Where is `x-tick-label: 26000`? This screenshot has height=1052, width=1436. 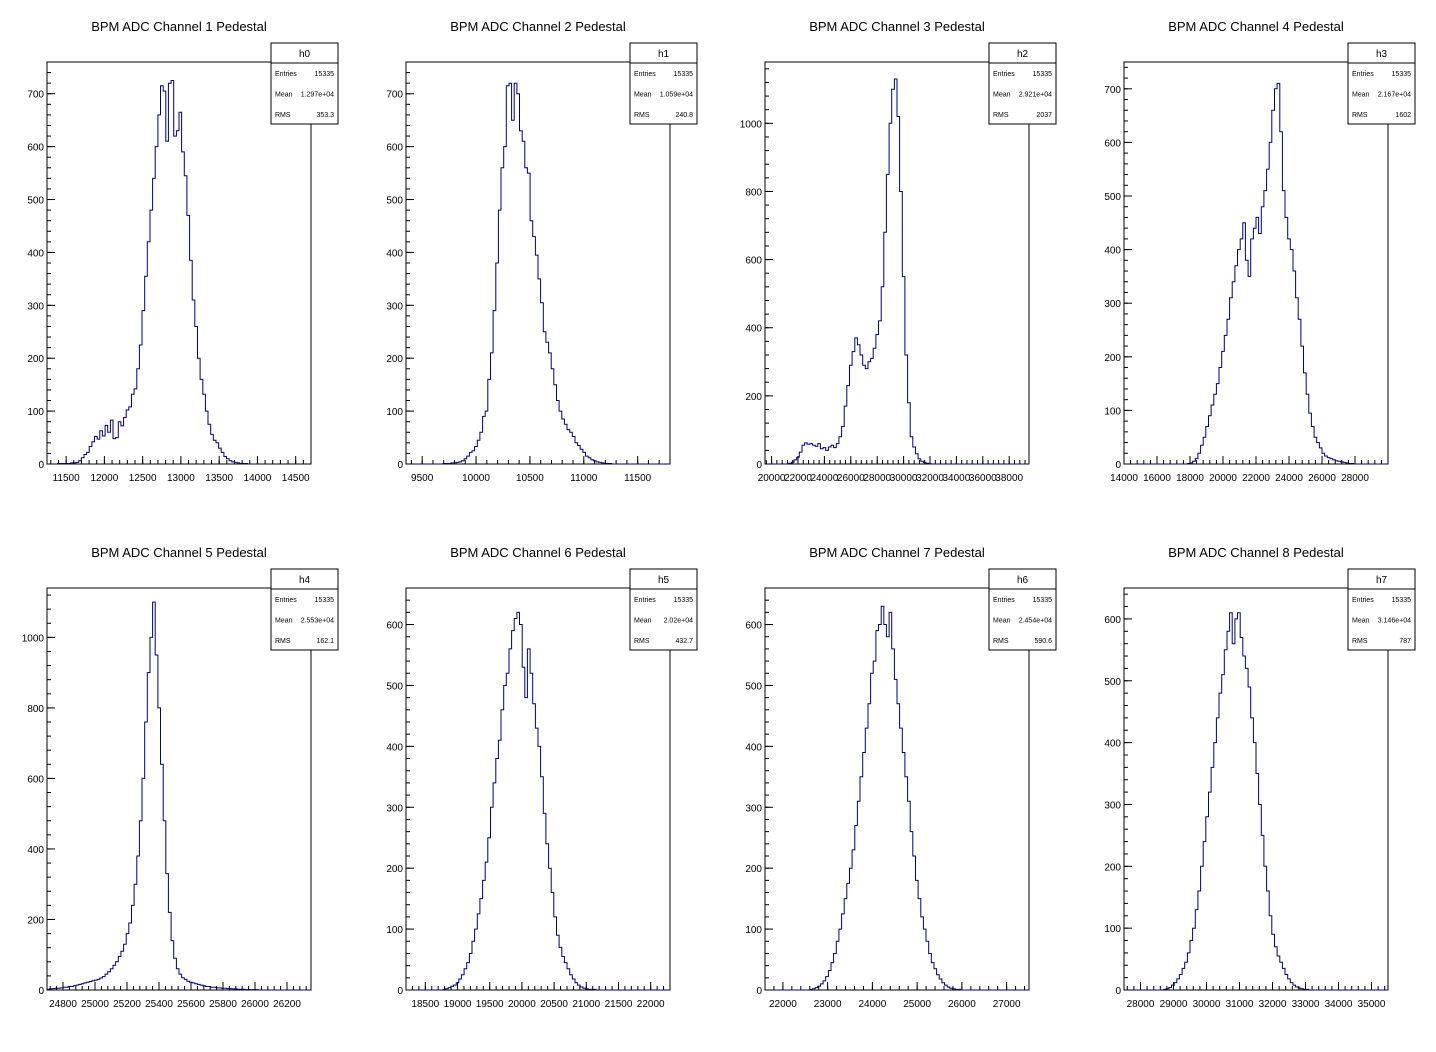 x-tick-label: 26000 is located at coordinates (255, 1004).